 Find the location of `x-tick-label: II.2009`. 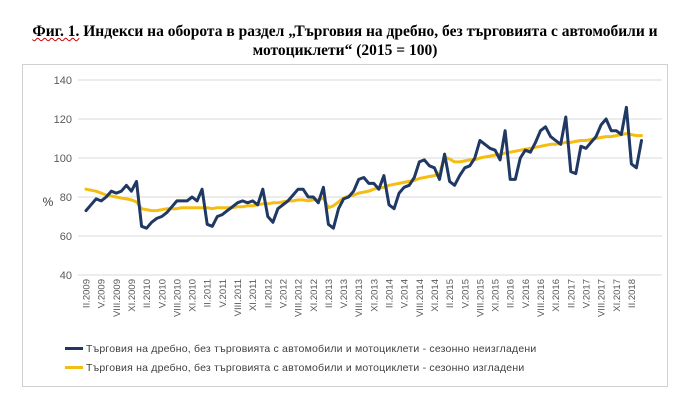

x-tick-label: II.2009 is located at coordinates (87, 293).